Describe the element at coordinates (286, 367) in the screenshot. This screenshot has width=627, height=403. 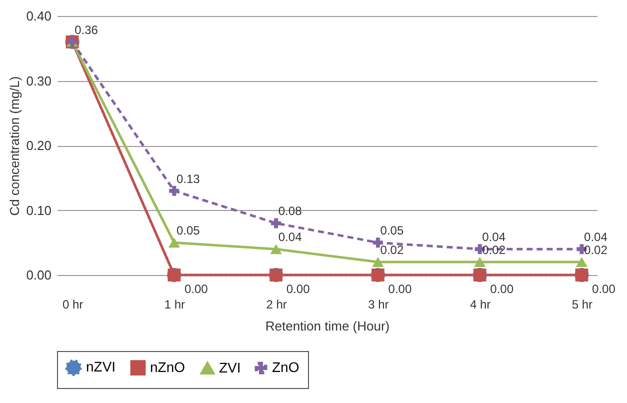
I see `legend-label: ZnO` at that location.